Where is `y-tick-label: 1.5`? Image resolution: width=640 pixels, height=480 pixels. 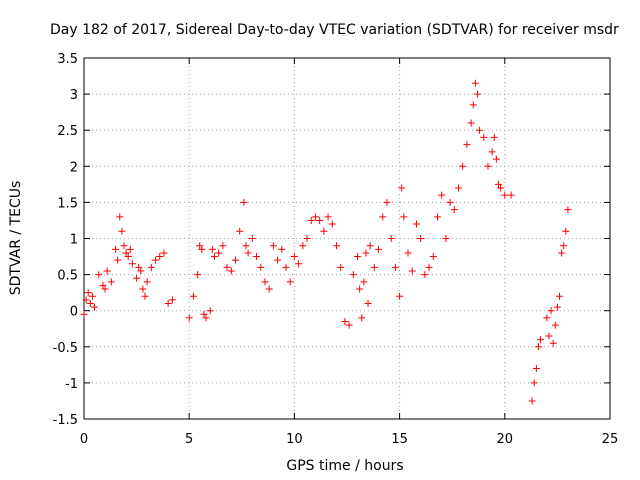 y-tick-label: 1.5 is located at coordinates (67, 203).